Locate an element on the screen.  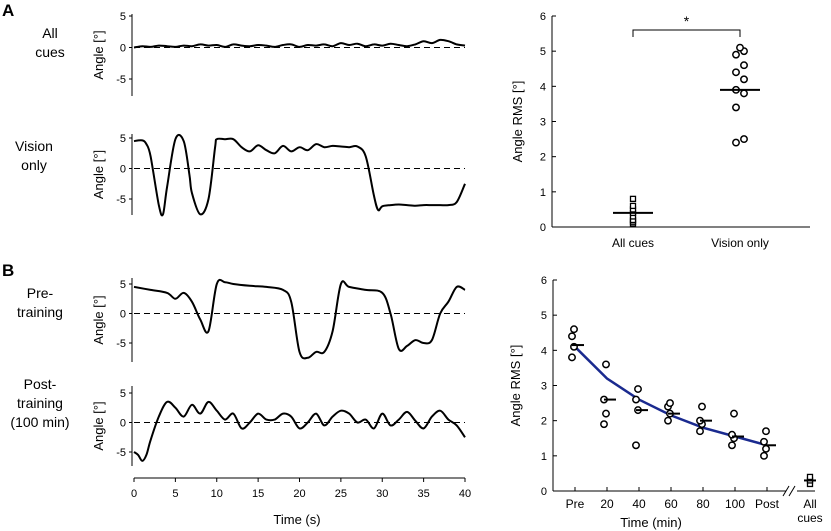
trace-row-label: only is located at coordinates (34, 165).